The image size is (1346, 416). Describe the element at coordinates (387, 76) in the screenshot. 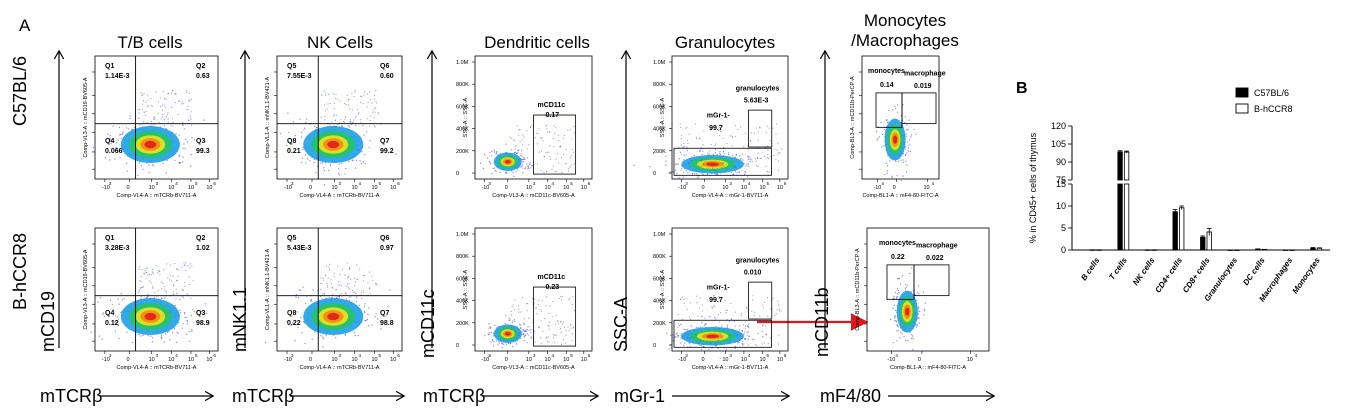

I see `quadrant-value: 0.60` at that location.